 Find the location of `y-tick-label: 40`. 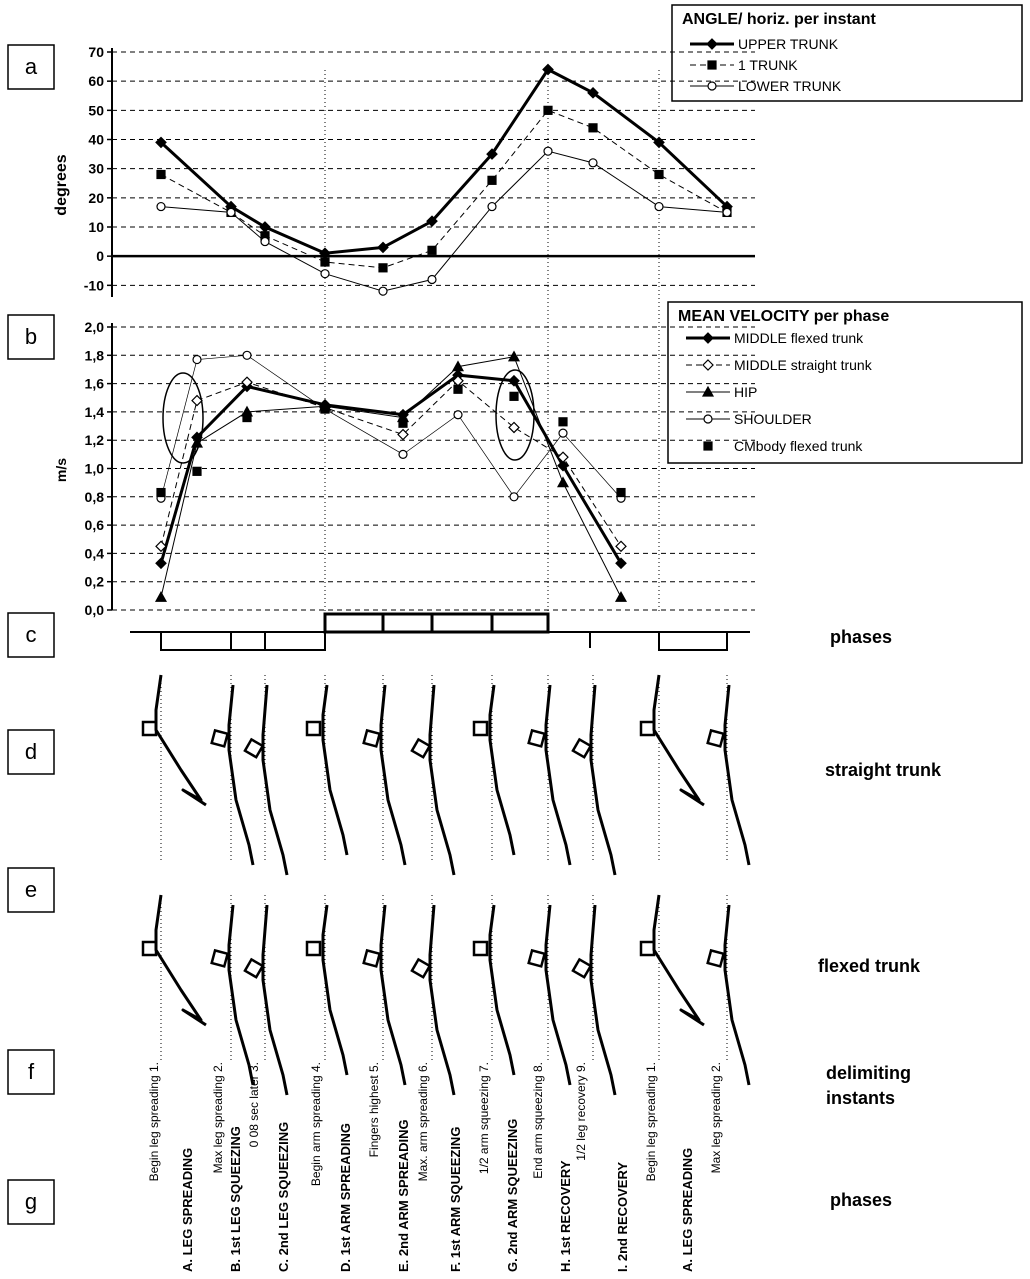

y-tick-label: 40 is located at coordinates (96, 140).